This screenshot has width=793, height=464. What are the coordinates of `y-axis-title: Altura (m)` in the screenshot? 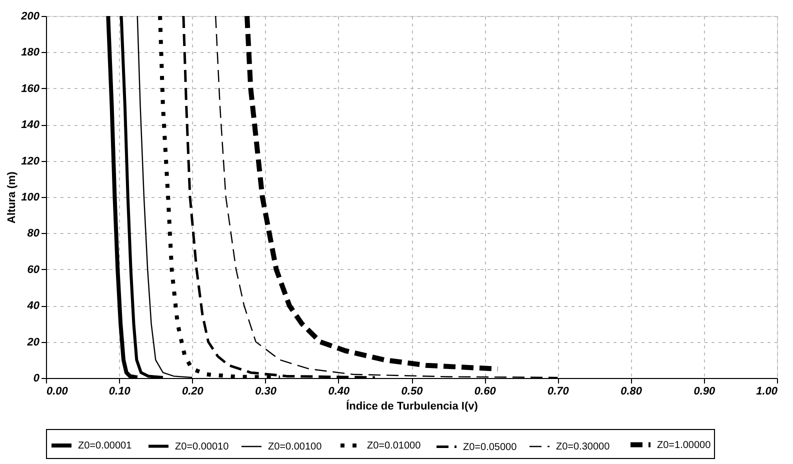 It's located at (12, 197).